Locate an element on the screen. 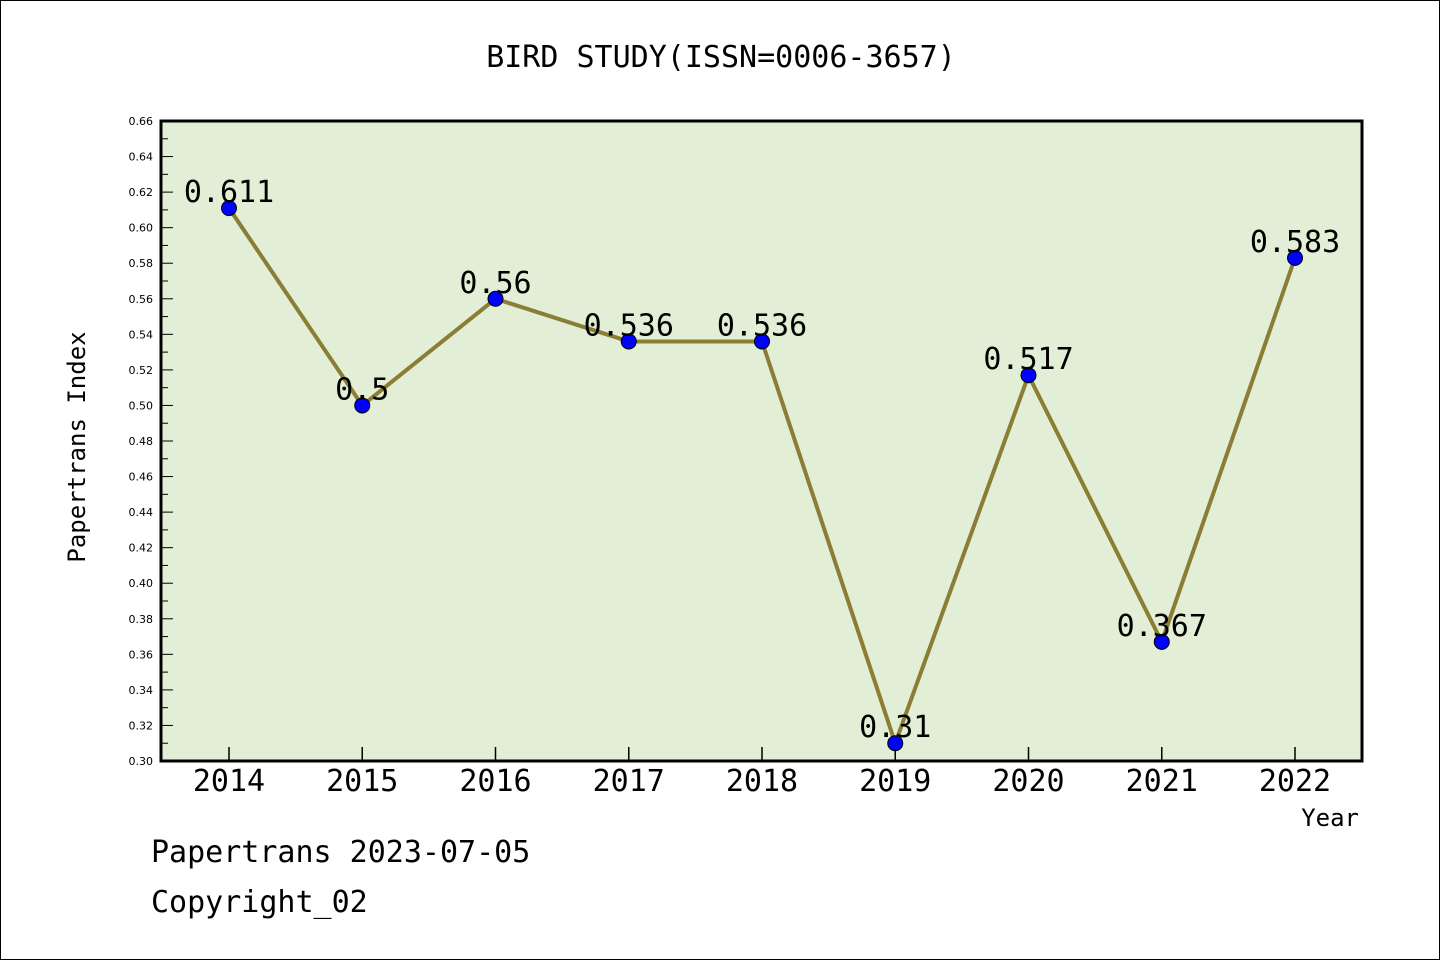  y-tick-label: 0.58 is located at coordinates (141, 263).